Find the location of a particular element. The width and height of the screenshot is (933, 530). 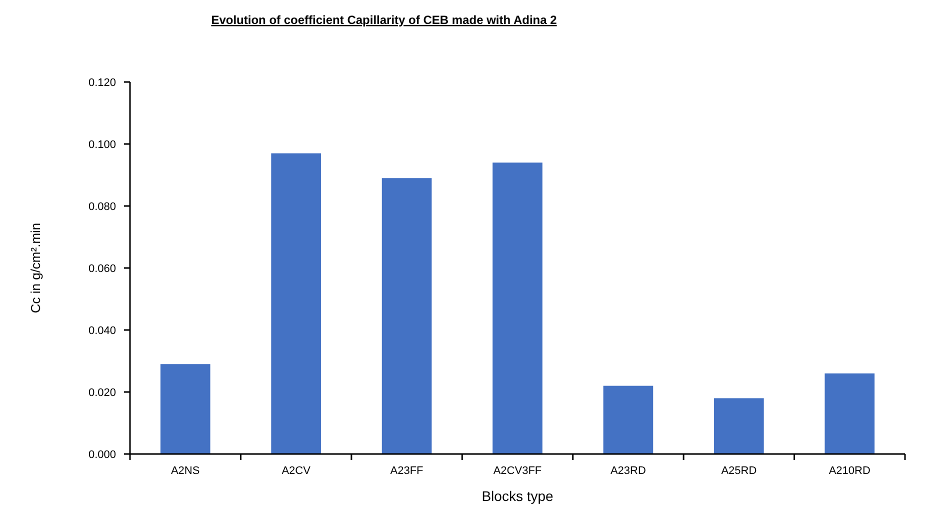

x-tick-label: A2CV is located at coordinates (297, 471).